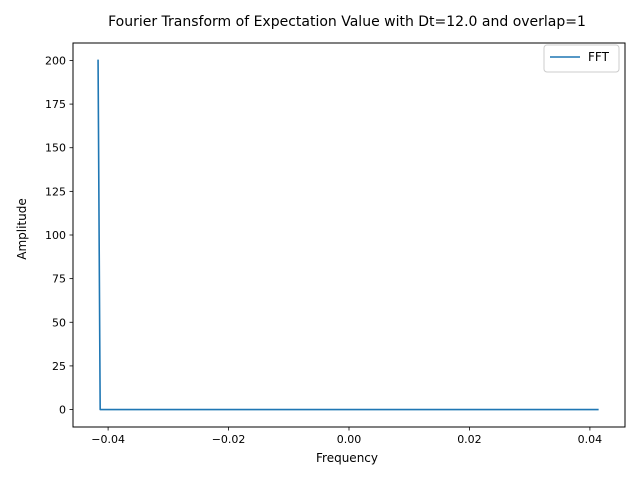  Describe the element at coordinates (55, 235) in the screenshot. I see `y-tick-label: 100` at that location.